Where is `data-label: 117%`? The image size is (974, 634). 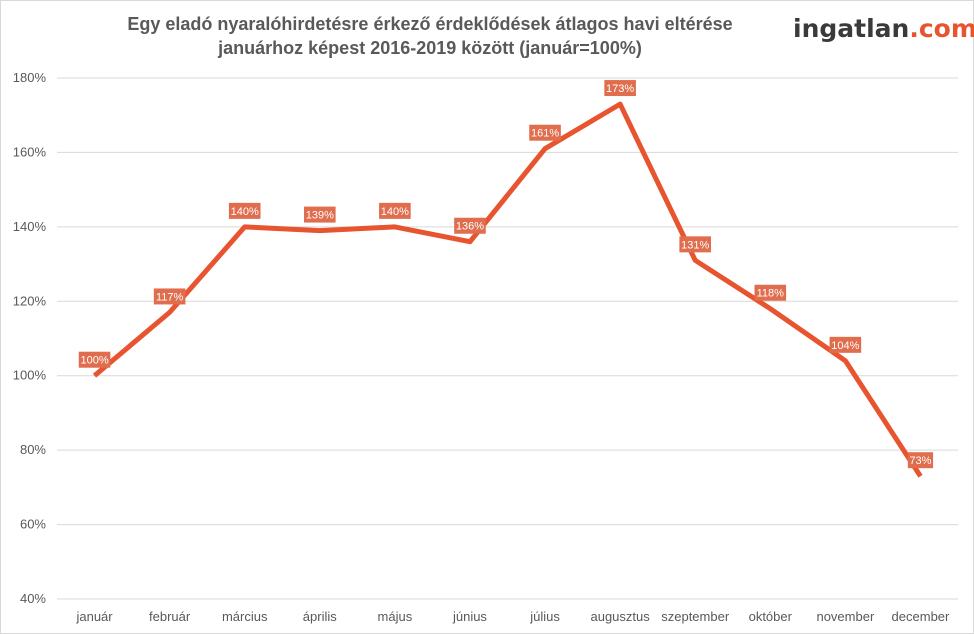
data-label: 117% is located at coordinates (170, 297).